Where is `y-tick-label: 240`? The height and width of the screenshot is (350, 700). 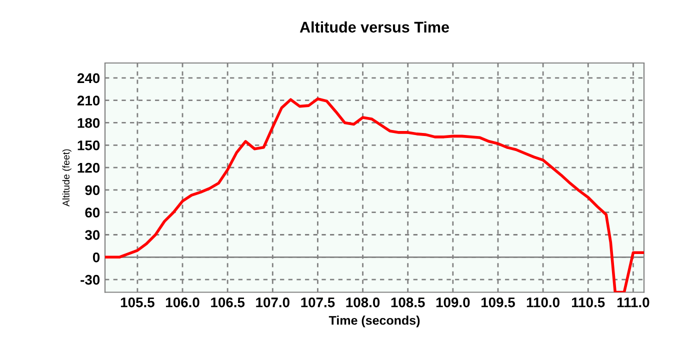 y-tick-label: 240 is located at coordinates (88, 78).